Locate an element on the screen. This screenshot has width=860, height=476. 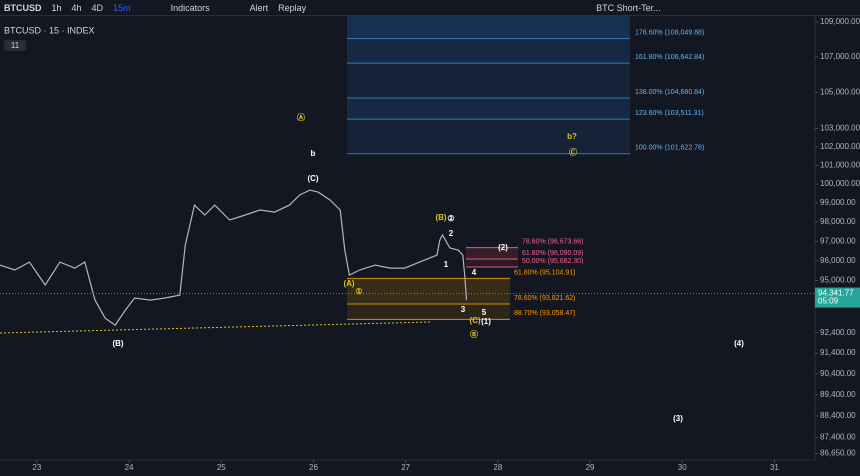
wave-label: 5 is located at coordinates (484, 312).